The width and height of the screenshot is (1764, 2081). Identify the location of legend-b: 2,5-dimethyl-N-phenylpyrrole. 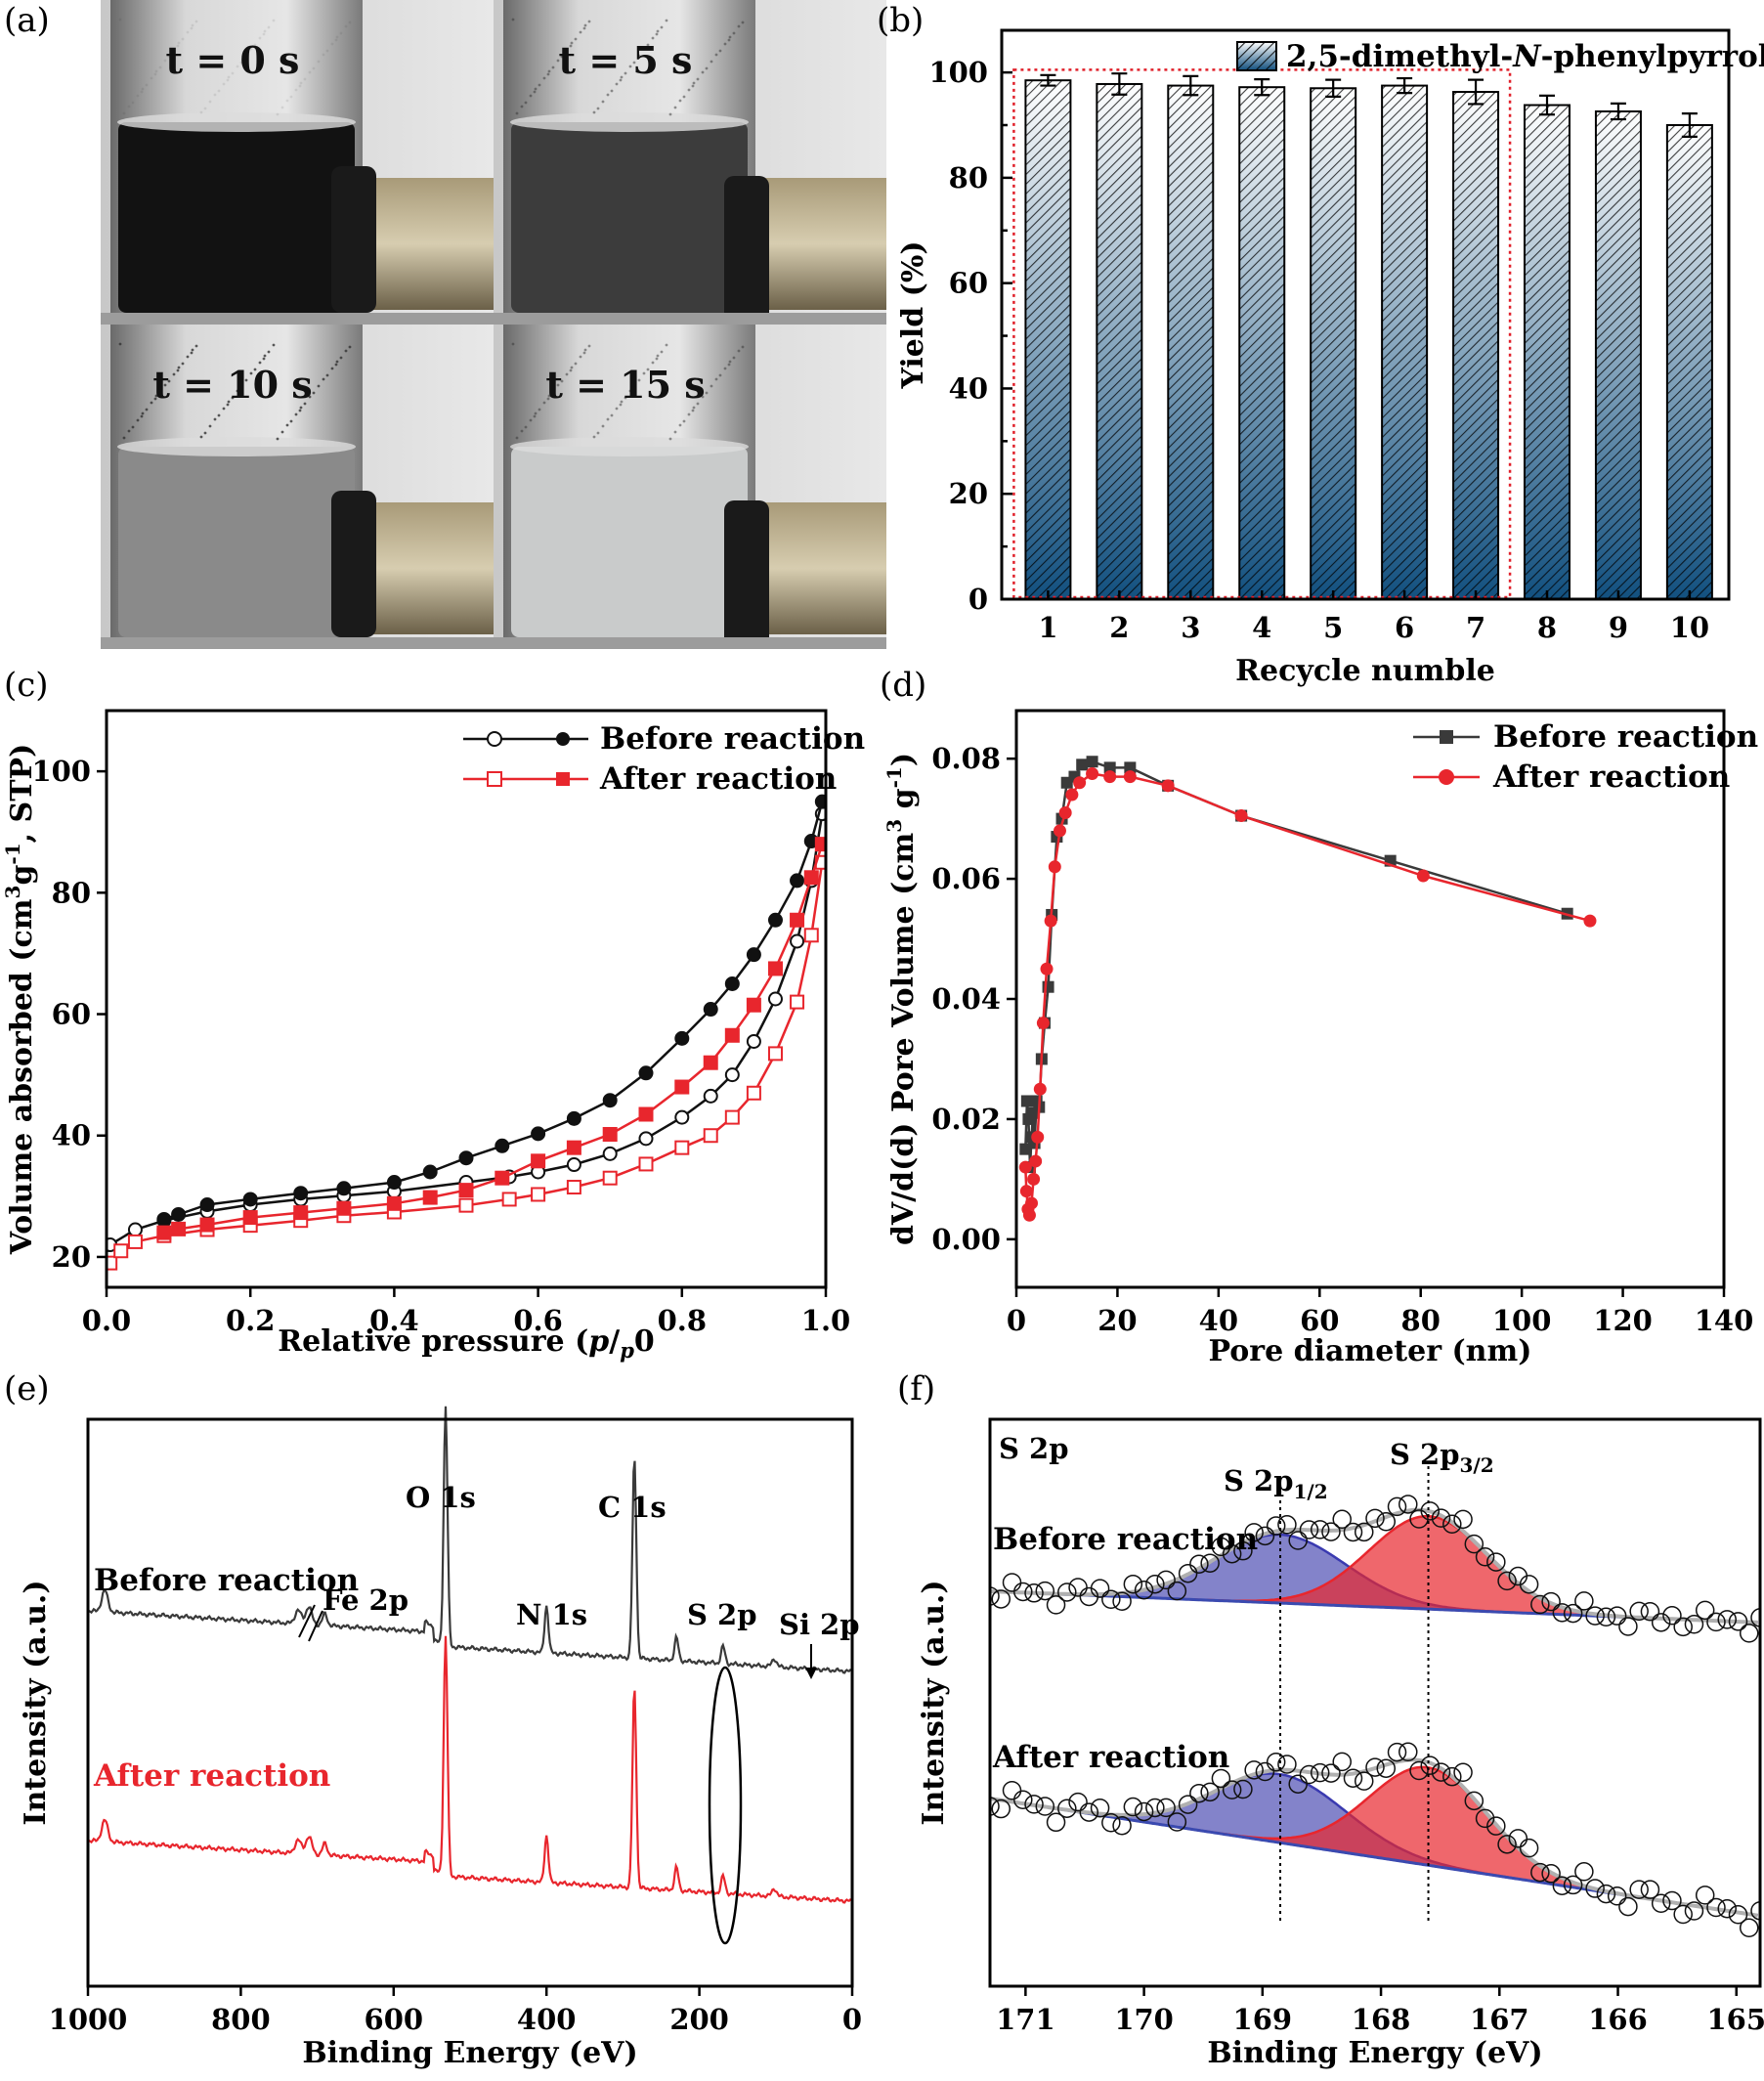
(1500, 57).